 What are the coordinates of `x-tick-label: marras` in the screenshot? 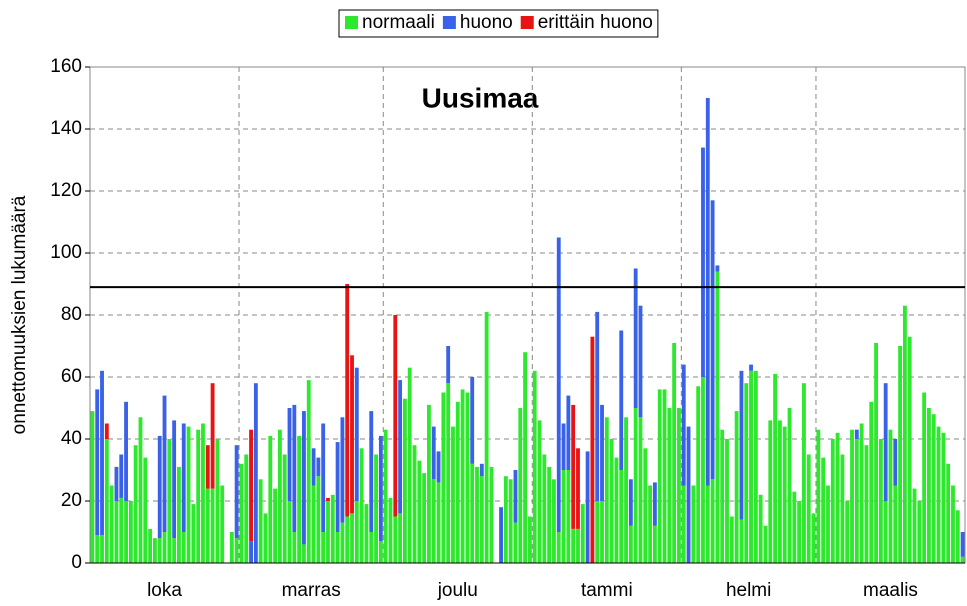 It's located at (311, 590).